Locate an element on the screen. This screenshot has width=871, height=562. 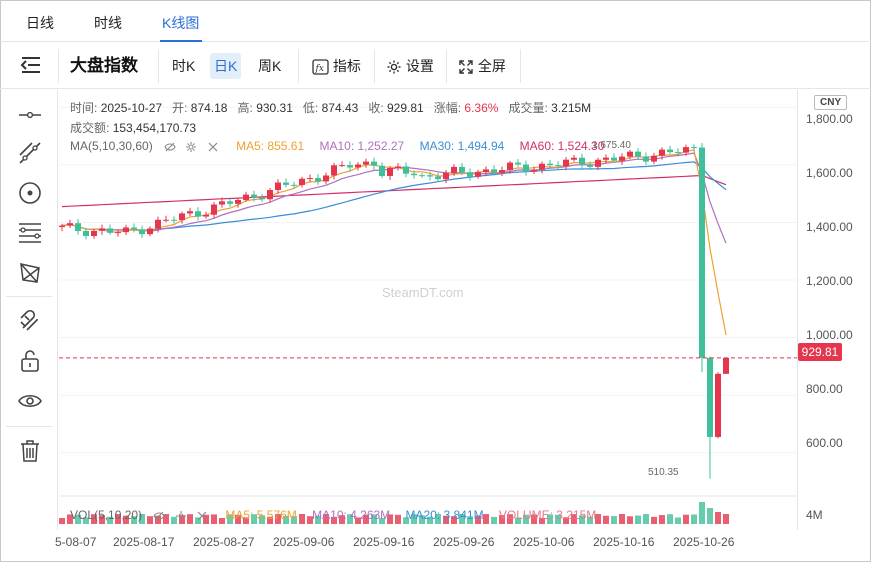
price-tick: 1,000.00 is located at coordinates (829, 335).